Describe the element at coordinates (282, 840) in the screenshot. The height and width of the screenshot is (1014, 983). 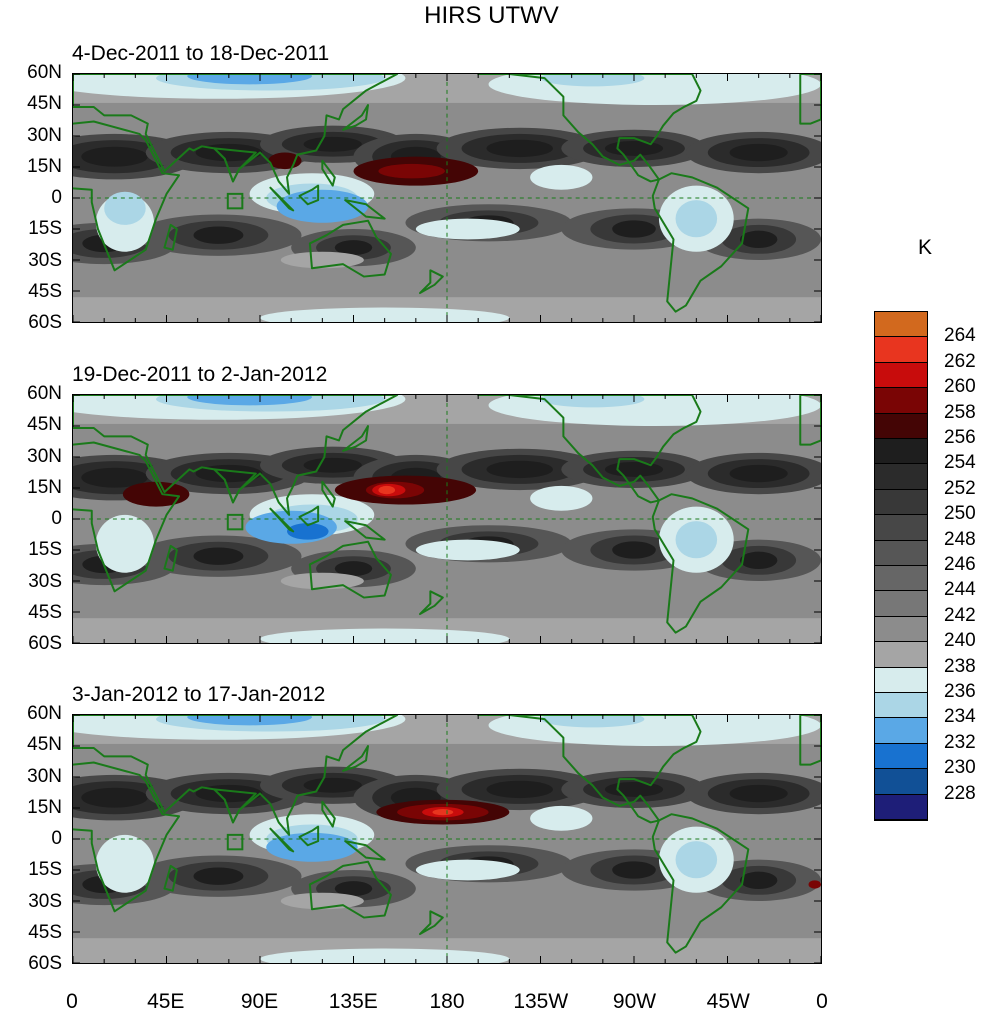
I see `sumatra-coastline` at that location.